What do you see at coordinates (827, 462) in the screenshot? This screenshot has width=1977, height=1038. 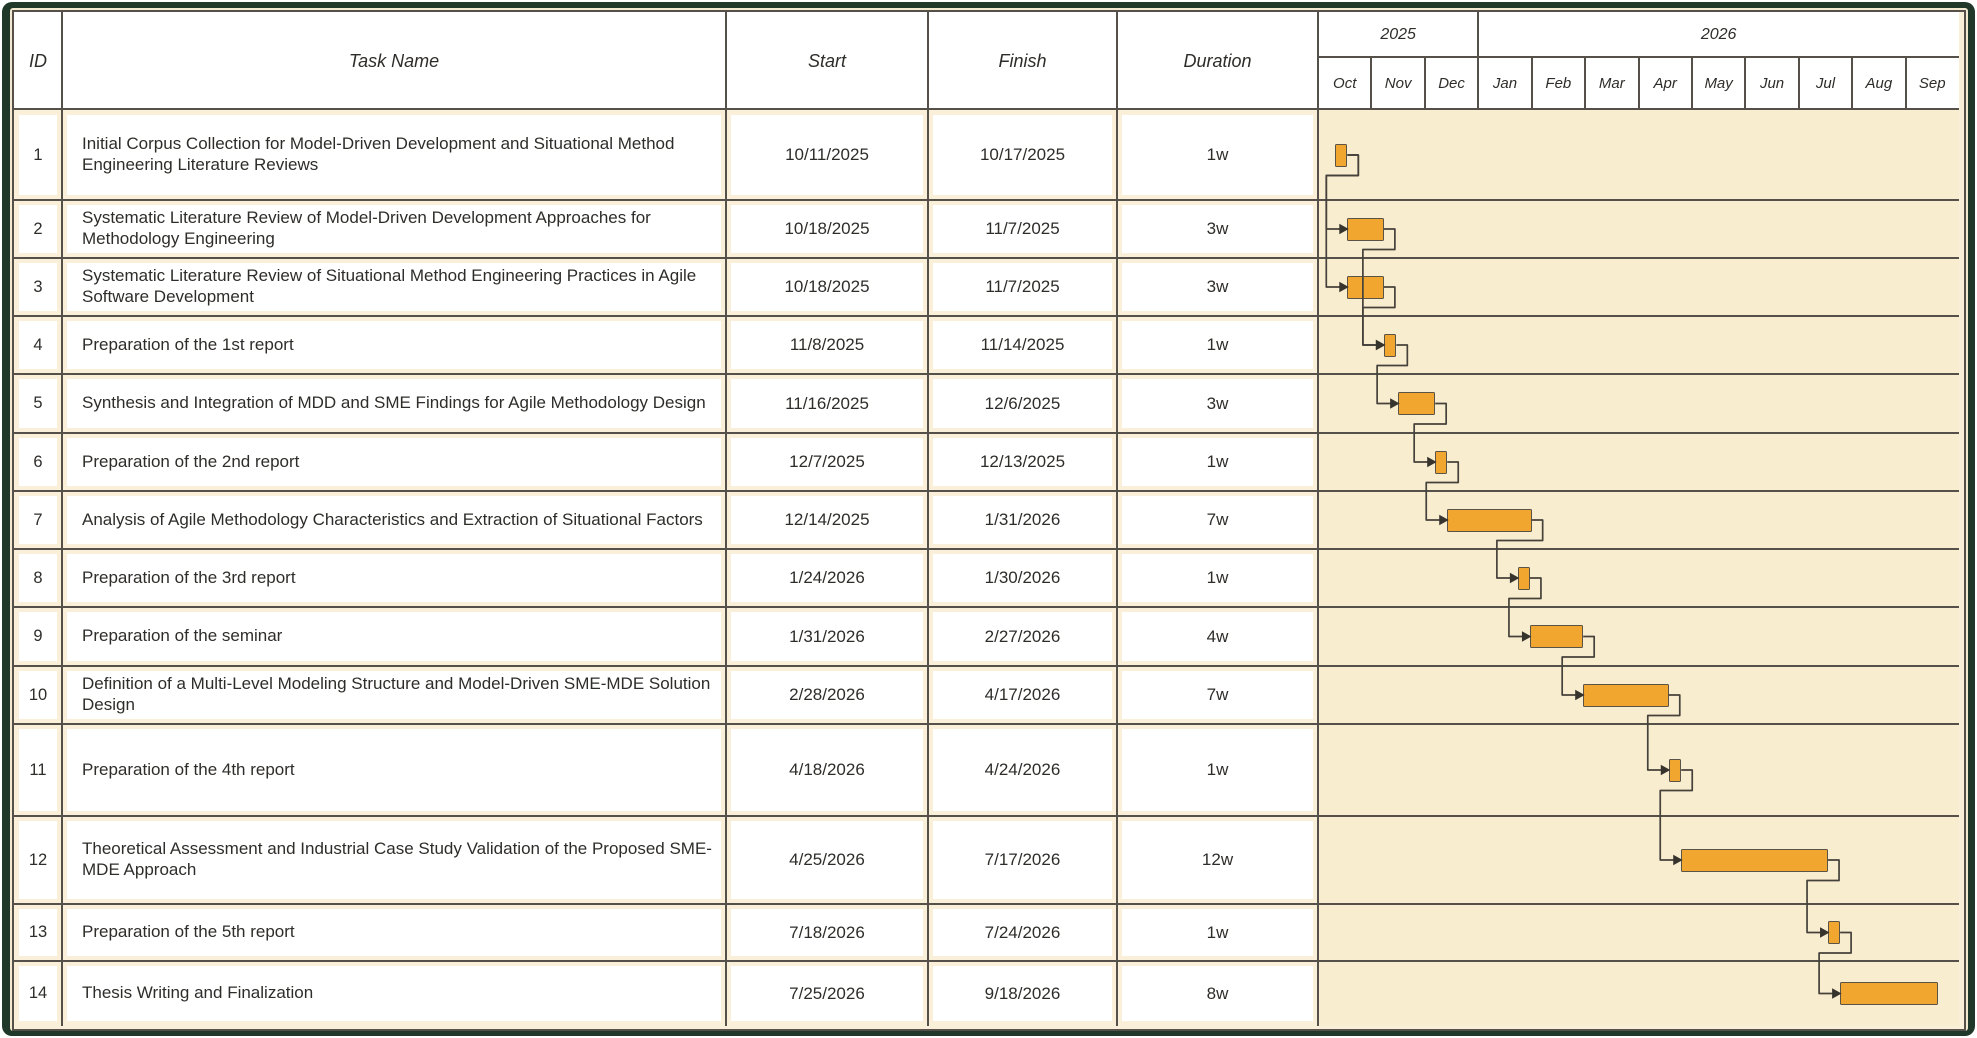 I see `task-start-cell: 12/7/2025` at bounding box center [827, 462].